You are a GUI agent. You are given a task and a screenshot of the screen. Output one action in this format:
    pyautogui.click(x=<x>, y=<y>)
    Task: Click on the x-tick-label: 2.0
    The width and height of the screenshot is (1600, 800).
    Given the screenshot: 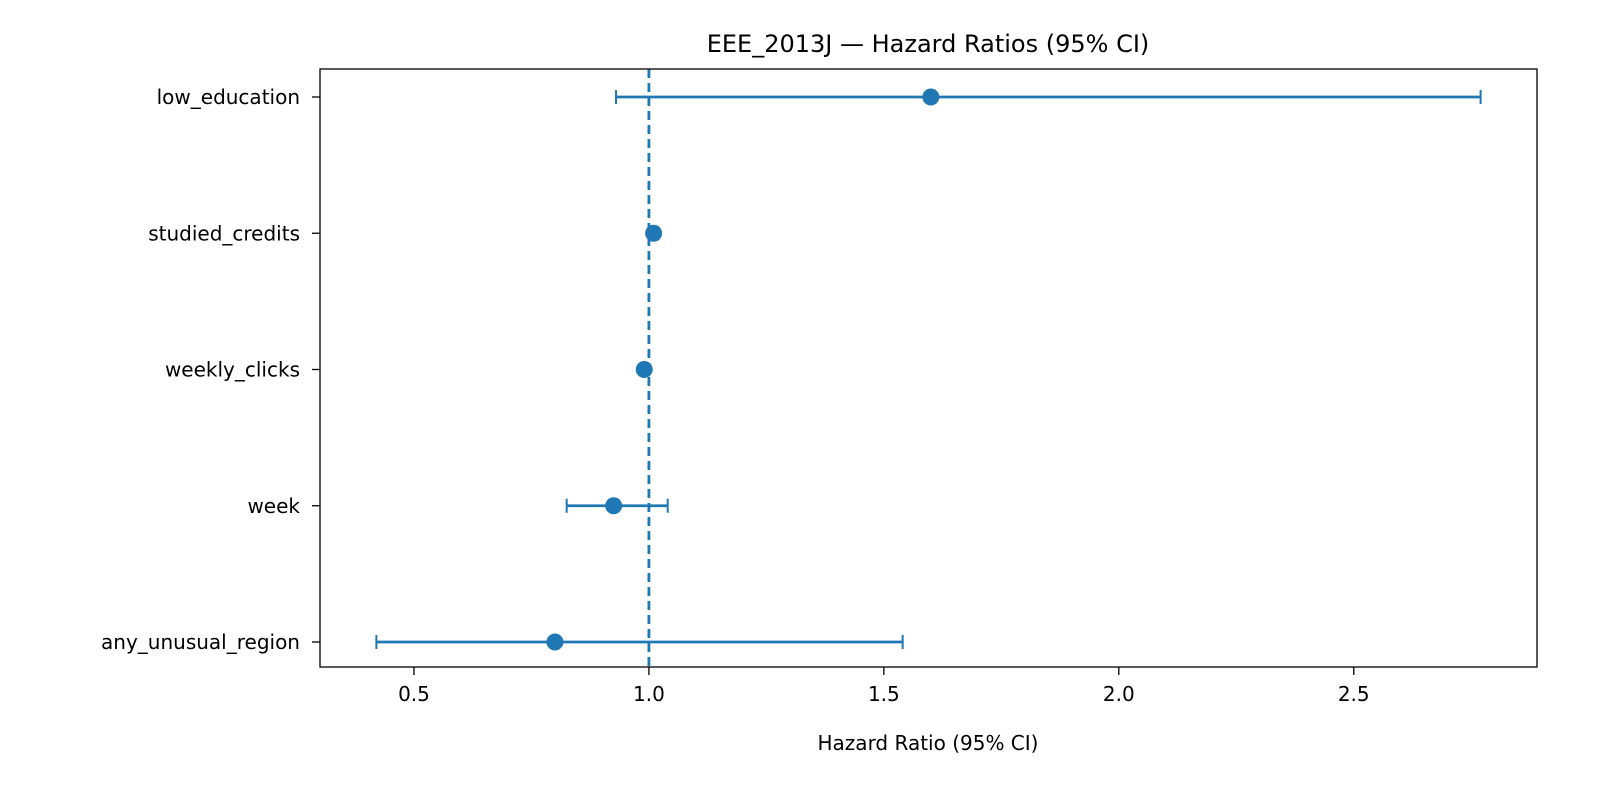 What is the action you would take?
    pyautogui.click(x=1119, y=694)
    